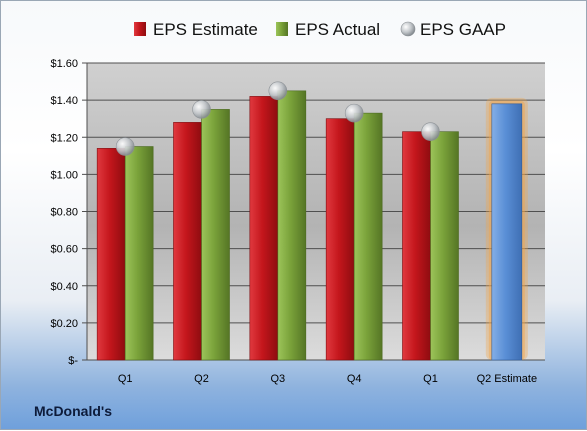 Image resolution: width=587 pixels, height=431 pixels. I want to click on y-tick-label: $1.40, so click(64, 101).